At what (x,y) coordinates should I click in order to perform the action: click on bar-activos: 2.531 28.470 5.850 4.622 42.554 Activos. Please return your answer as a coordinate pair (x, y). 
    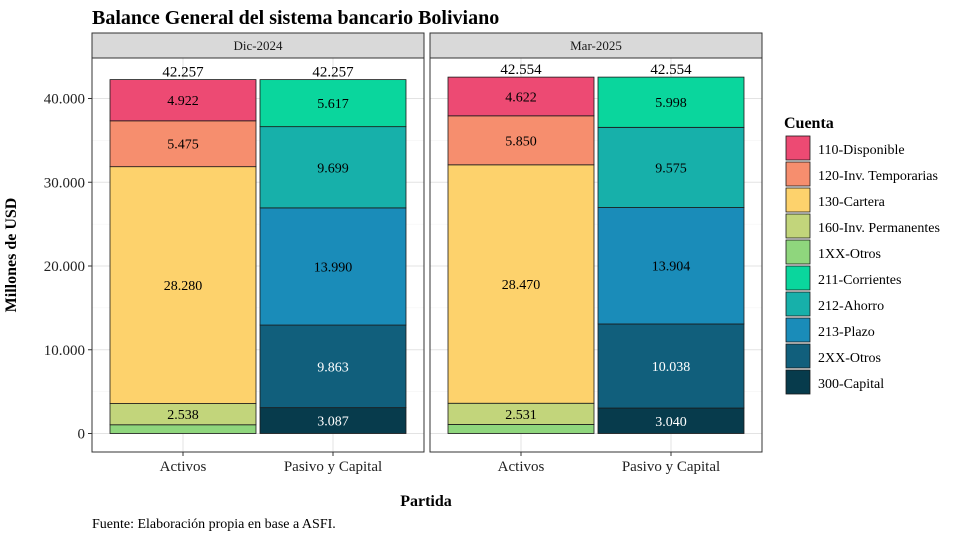
    Looking at the image, I should click on (521, 268).